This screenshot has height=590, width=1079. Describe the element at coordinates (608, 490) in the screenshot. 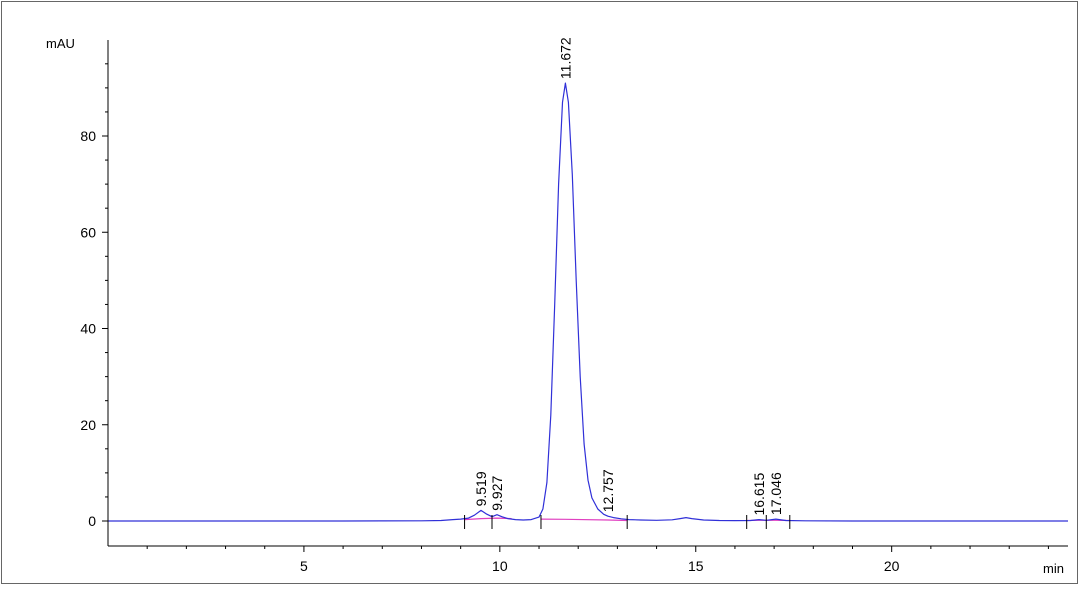

I see `peak-label: 12.757` at that location.